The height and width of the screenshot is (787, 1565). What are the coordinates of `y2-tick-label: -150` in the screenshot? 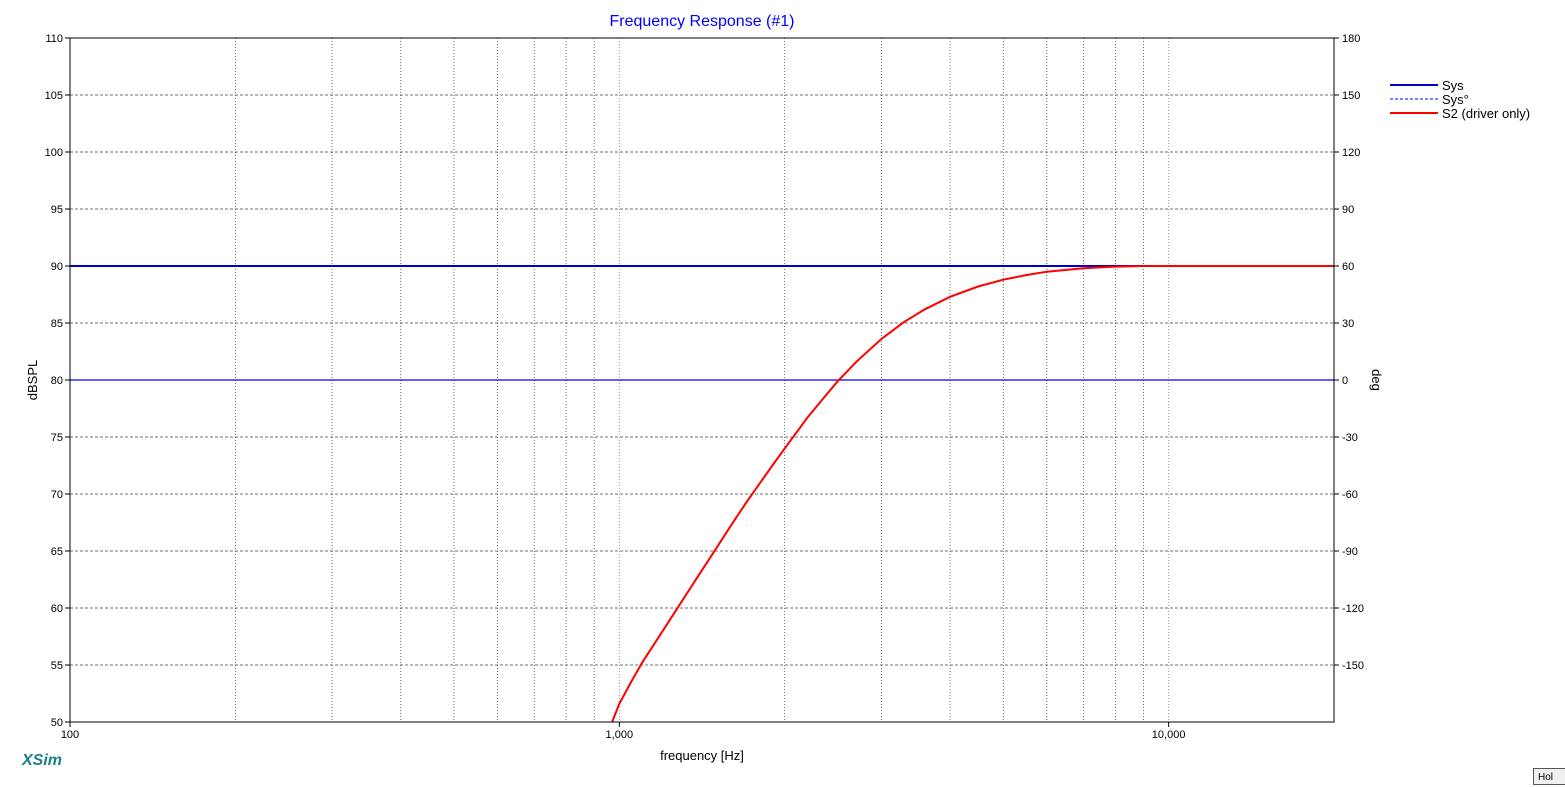 It's located at (1353, 666).